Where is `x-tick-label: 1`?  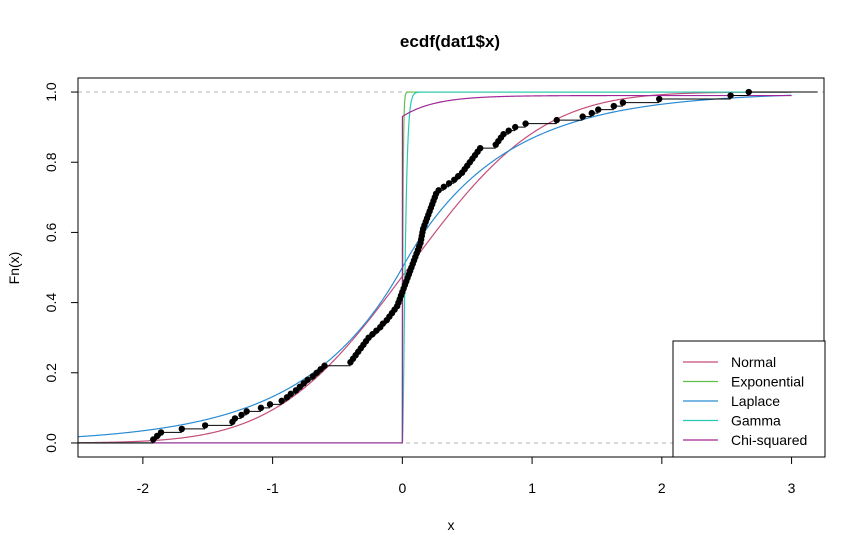
x-tick-label: 1 is located at coordinates (532, 488).